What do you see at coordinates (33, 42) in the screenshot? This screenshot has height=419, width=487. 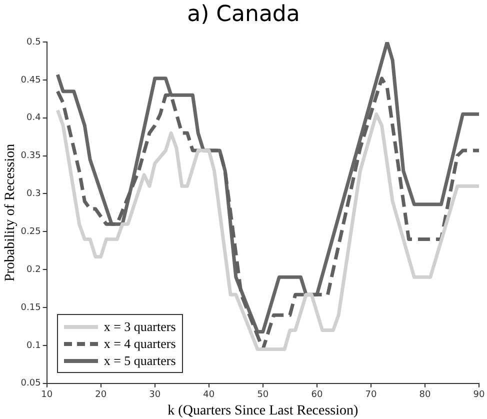 I see `y-tick-label: 0.5` at bounding box center [33, 42].